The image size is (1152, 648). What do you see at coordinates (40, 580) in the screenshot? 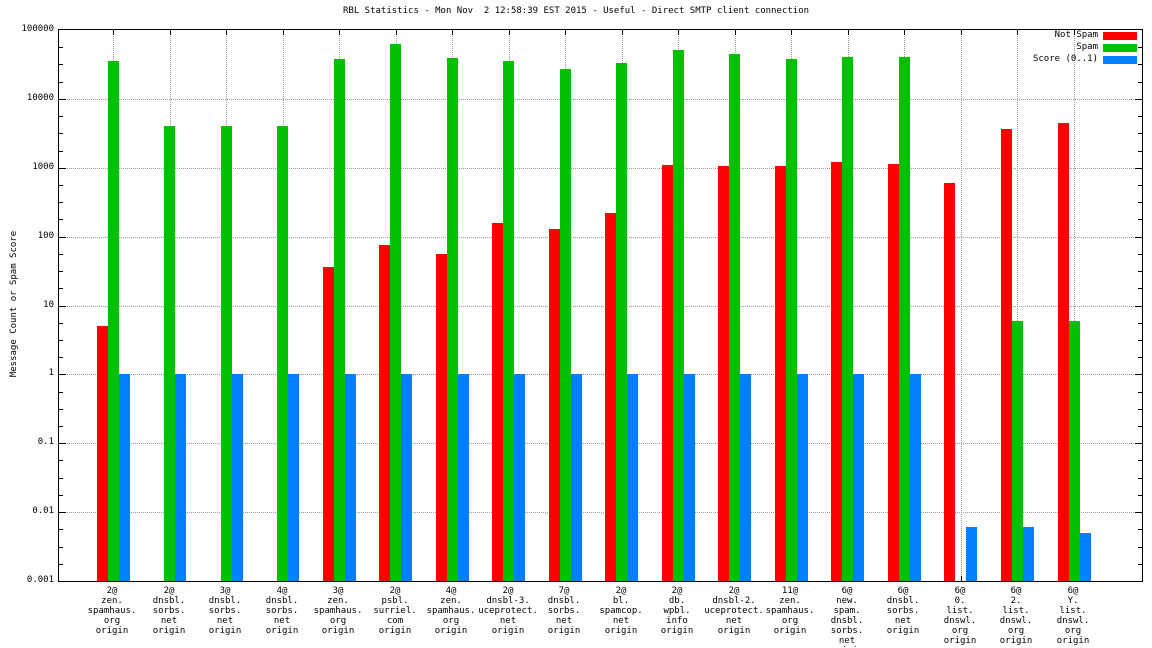
I see `y-tick-label: 0.001` at bounding box center [40, 580].